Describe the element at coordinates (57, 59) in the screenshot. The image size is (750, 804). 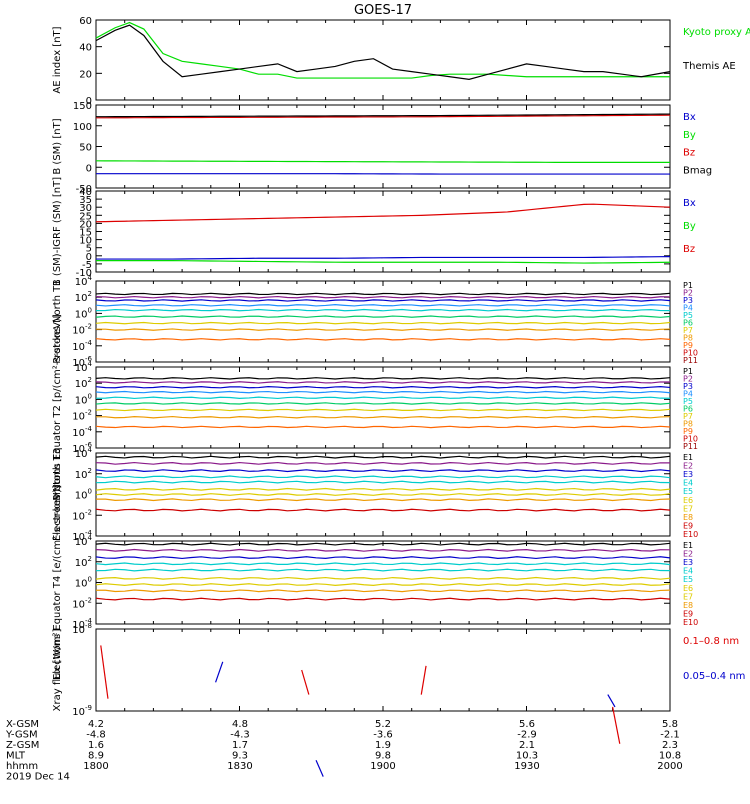
I see `y-axis-label: AE index [nT]` at that location.